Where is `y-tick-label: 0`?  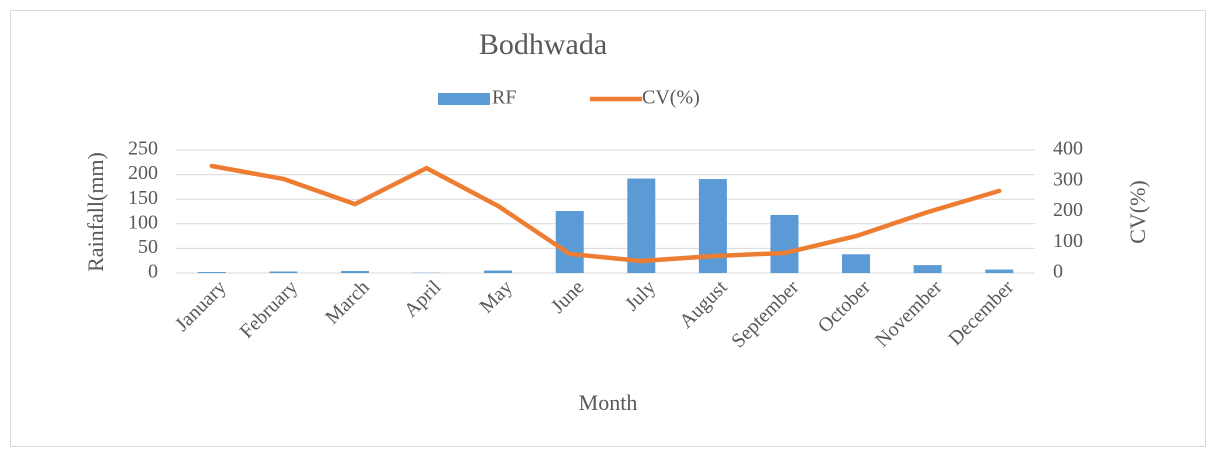 y-tick-label: 0 is located at coordinates (153, 272).